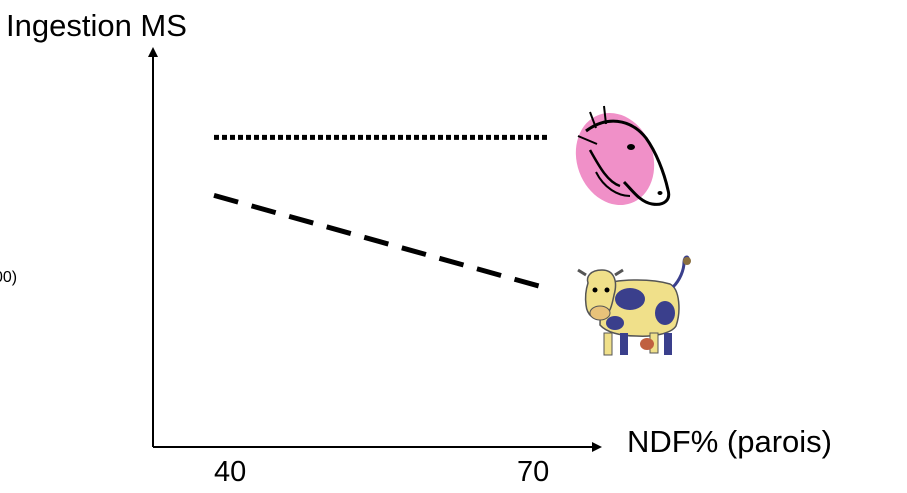 The image size is (907, 493). What do you see at coordinates (623, 155) in the screenshot?
I see `horse-icon` at bounding box center [623, 155].